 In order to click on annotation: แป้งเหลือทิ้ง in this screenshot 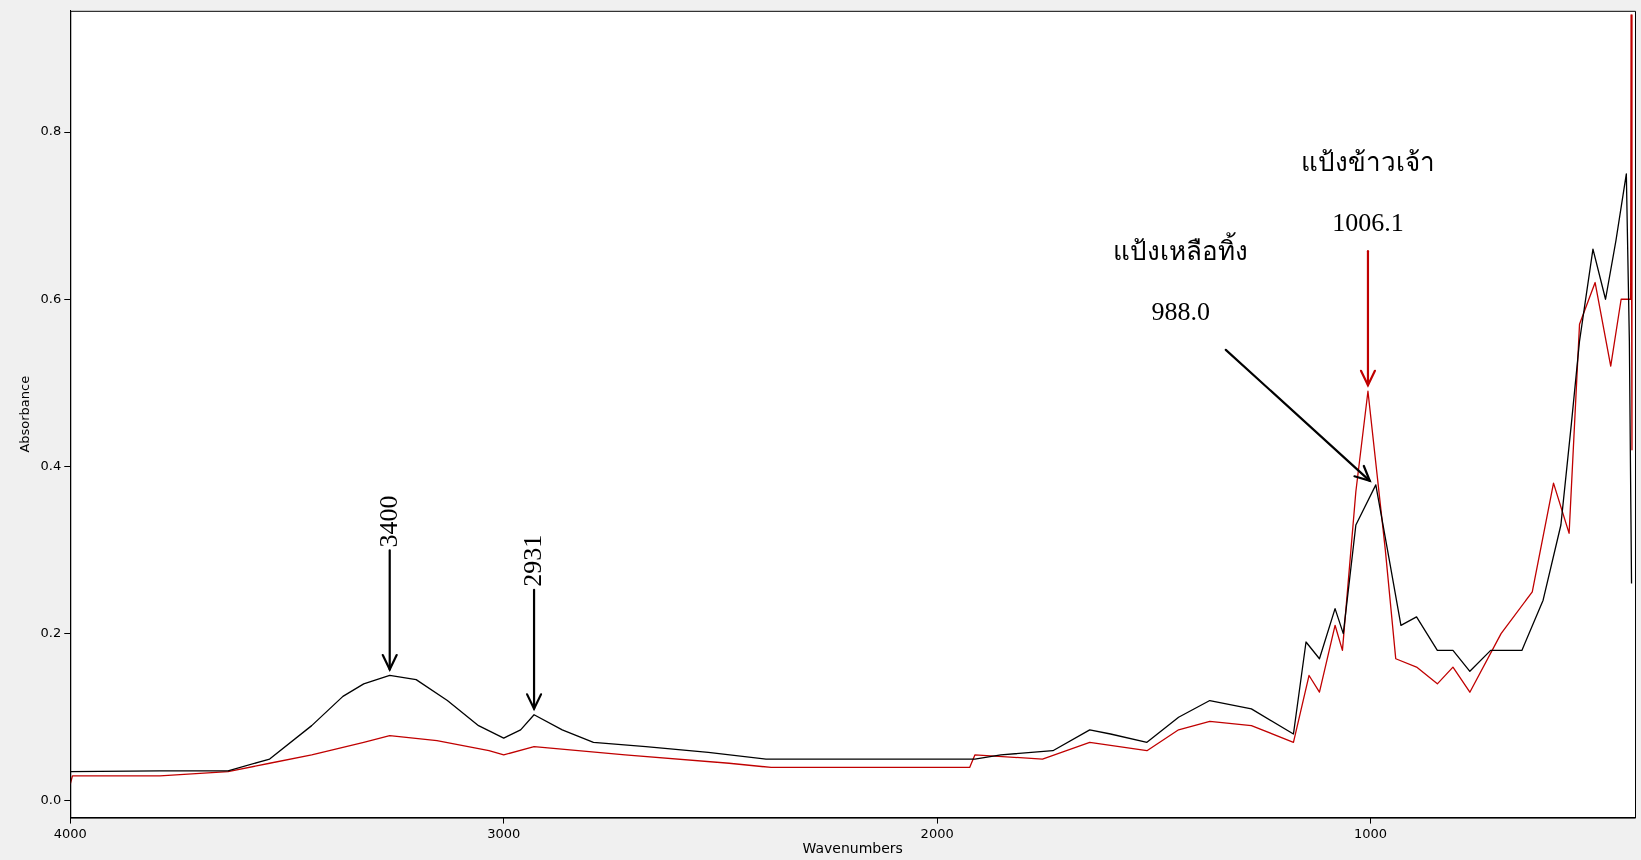, I will do `click(1181, 248)`.